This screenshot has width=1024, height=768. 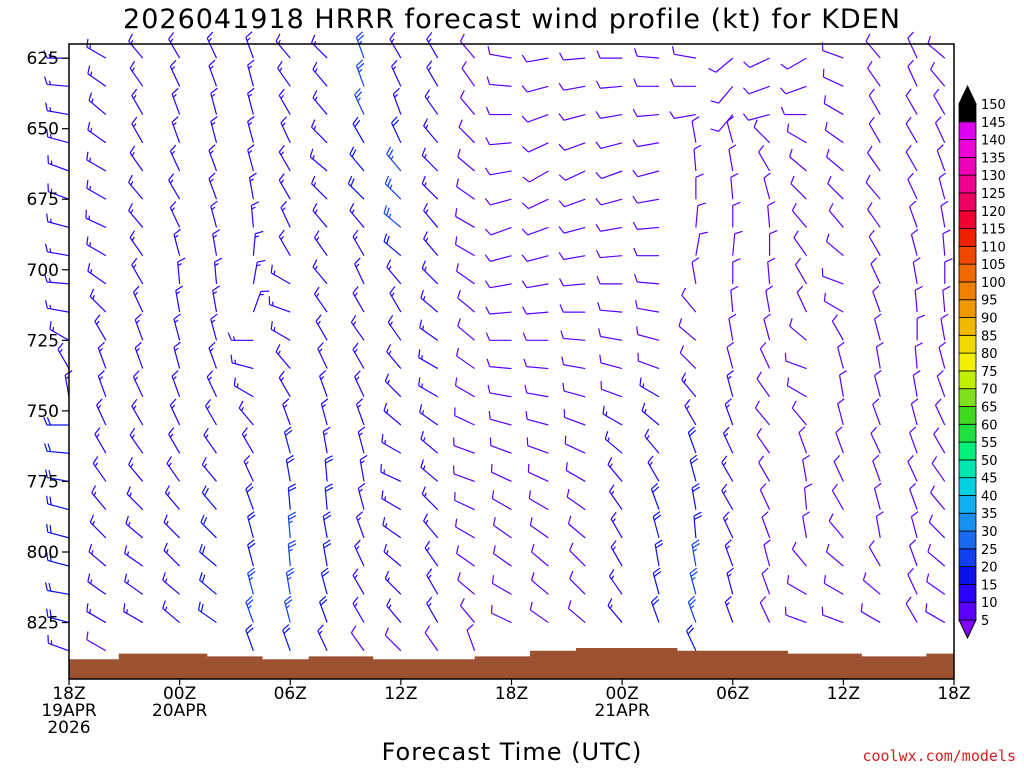 What do you see at coordinates (989, 550) in the screenshot?
I see `colorbar-label: 25` at bounding box center [989, 550].